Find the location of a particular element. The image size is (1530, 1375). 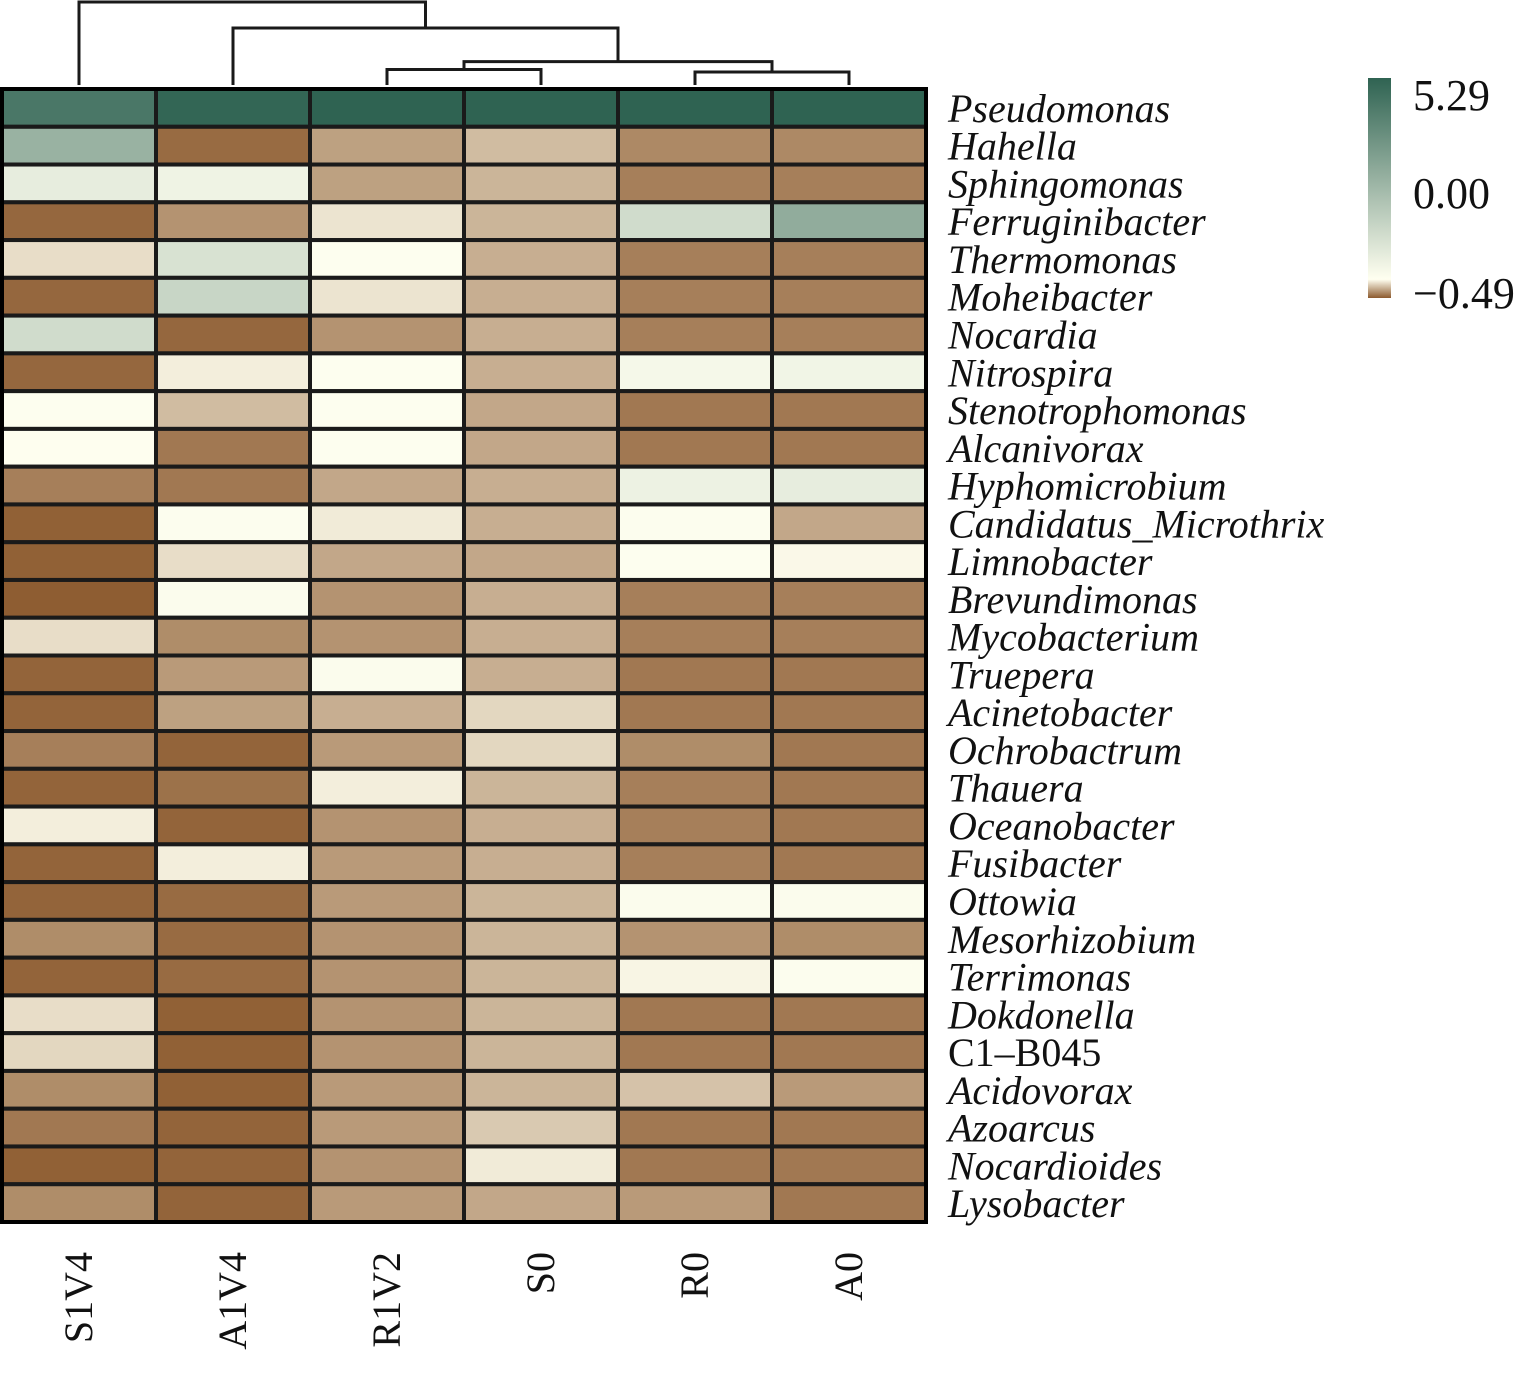

row-label: Azoarcus is located at coordinates (1020, 1128).